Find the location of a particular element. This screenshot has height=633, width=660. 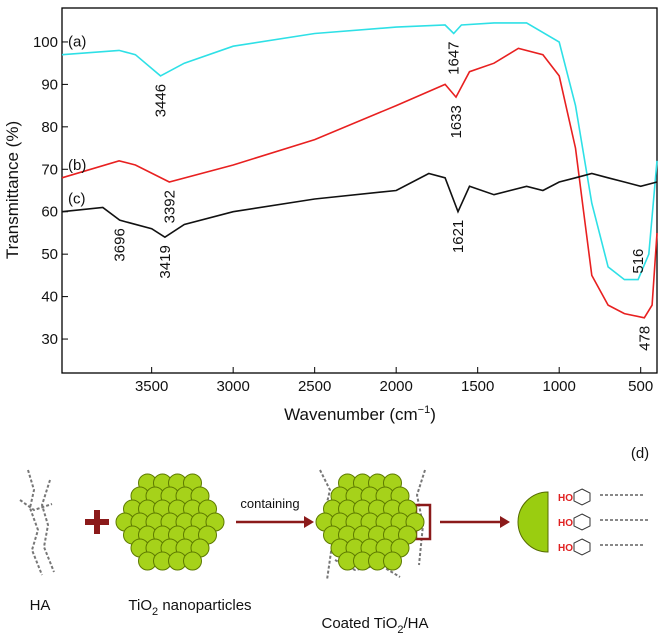

ha-label: HA is located at coordinates (40, 605).